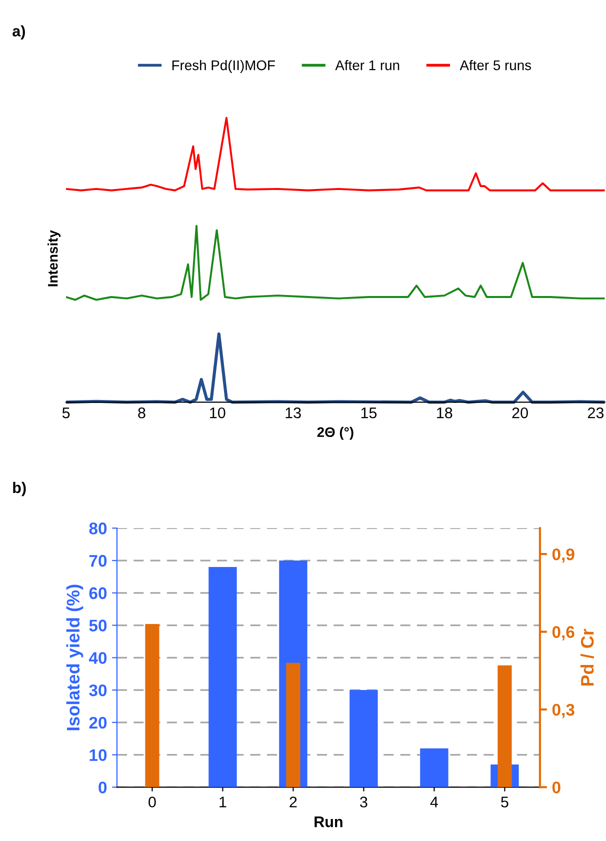 The height and width of the screenshot is (841, 606). I want to click on x-tick-label: 2, so click(293, 802).